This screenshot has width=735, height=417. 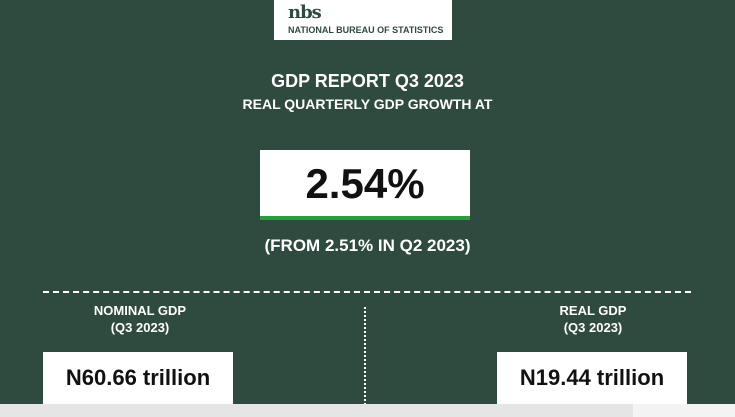 I want to click on real-gdp-period: (Q3 2023), so click(x=593, y=327).